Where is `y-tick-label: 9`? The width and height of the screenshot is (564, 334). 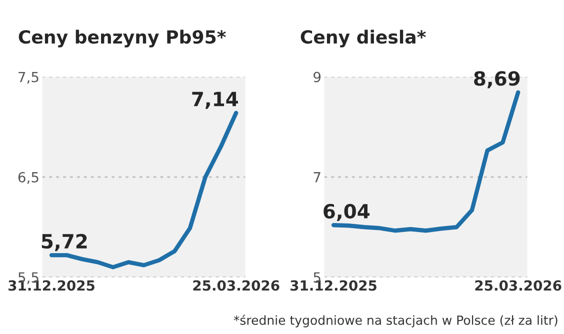
y-tick-label: 9 is located at coordinates (317, 77).